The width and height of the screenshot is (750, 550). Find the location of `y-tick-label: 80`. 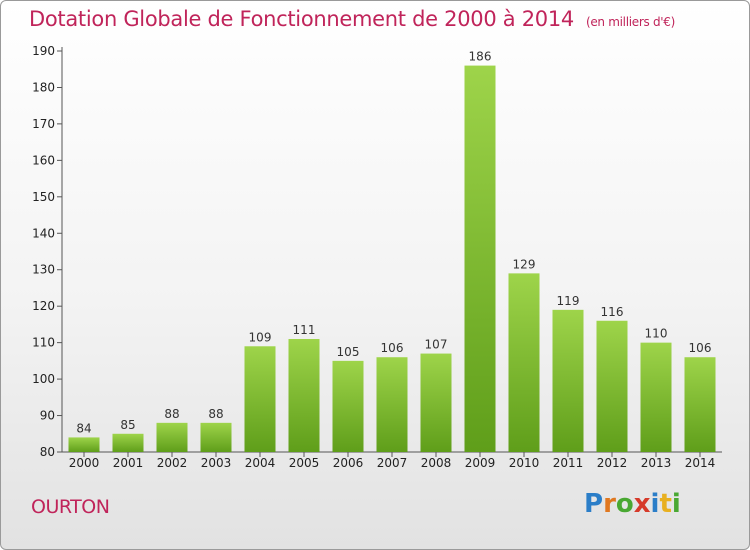

y-tick-label: 80 is located at coordinates (47, 452).